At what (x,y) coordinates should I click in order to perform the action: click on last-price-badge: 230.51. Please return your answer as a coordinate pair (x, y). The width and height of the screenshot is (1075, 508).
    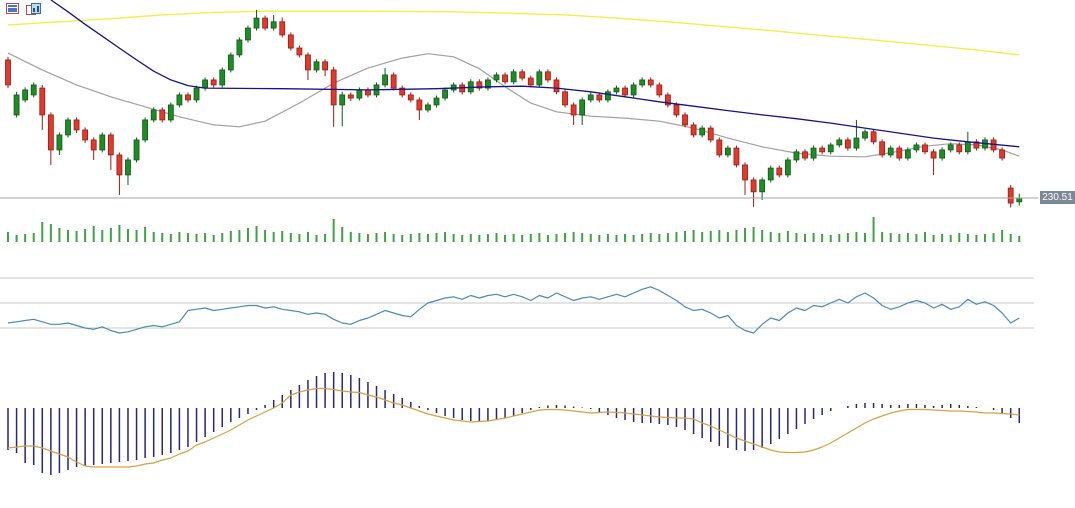
    Looking at the image, I should click on (1057, 197).